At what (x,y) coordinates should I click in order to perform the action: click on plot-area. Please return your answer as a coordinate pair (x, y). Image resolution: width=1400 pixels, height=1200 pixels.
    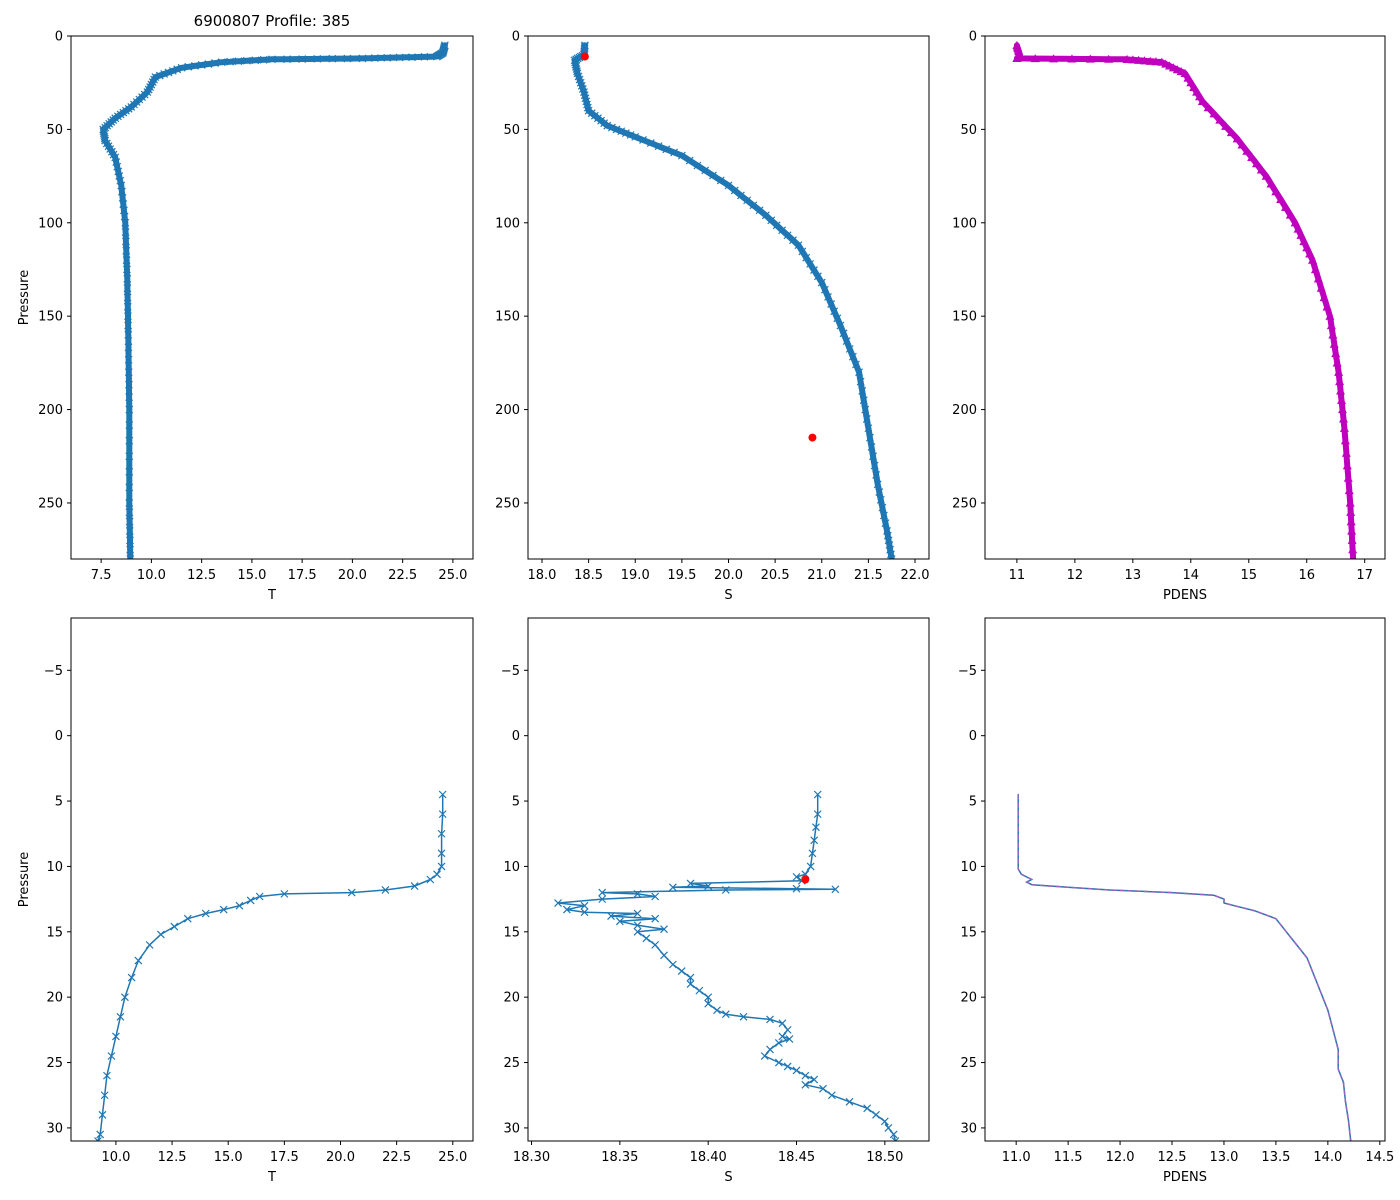
    Looking at the image, I should click on (727, 965).